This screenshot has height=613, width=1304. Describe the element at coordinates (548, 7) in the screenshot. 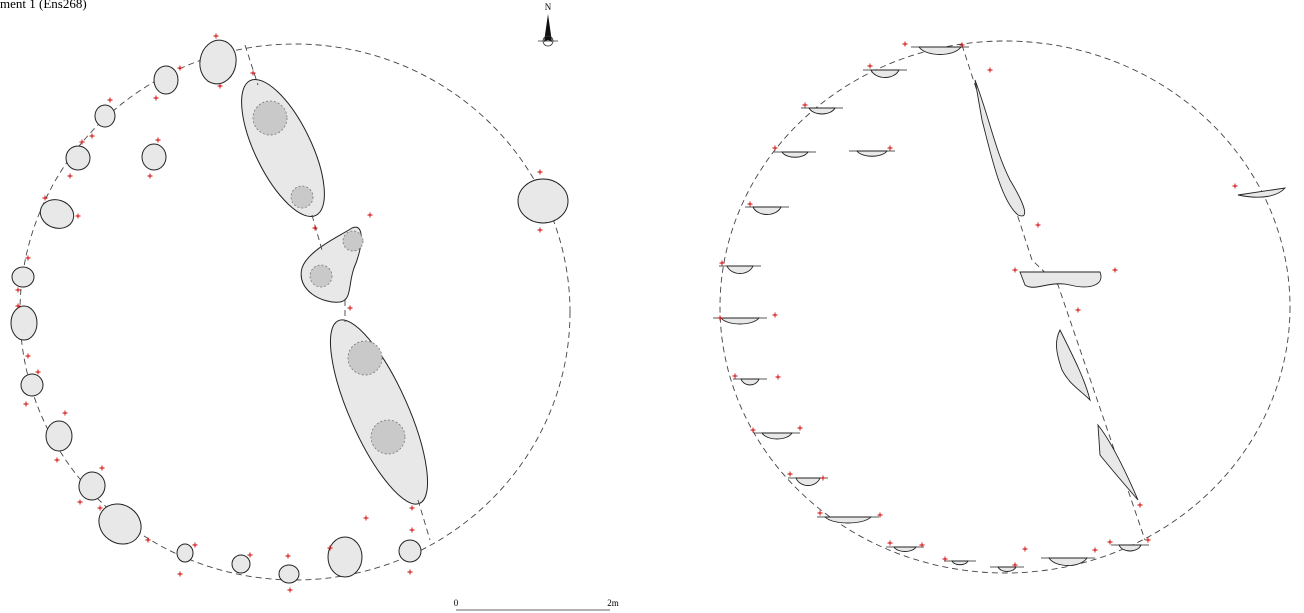

I see `north-label: N` at that location.